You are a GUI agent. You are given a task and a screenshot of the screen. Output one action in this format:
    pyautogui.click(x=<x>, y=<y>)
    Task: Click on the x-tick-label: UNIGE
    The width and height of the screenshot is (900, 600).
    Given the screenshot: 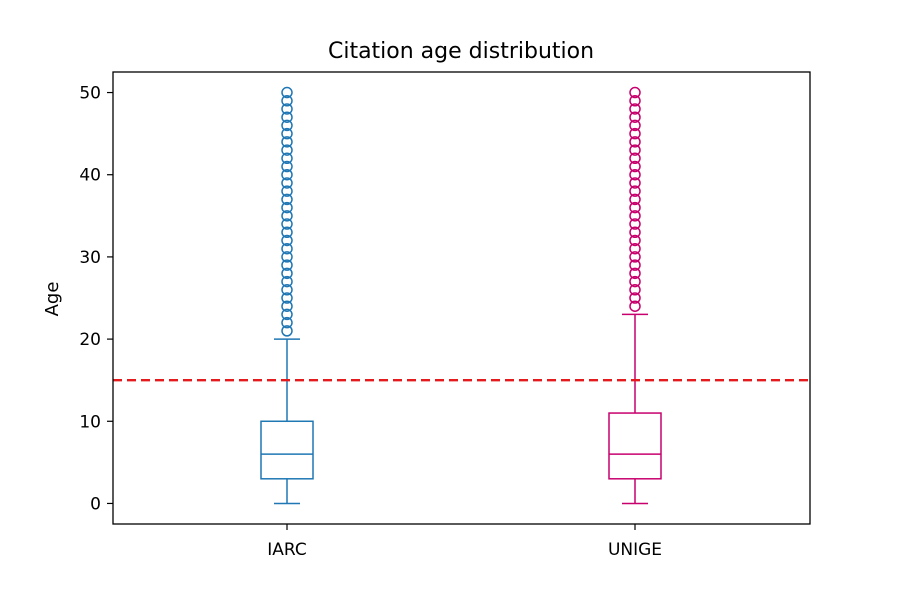 What is the action you would take?
    pyautogui.click(x=635, y=550)
    